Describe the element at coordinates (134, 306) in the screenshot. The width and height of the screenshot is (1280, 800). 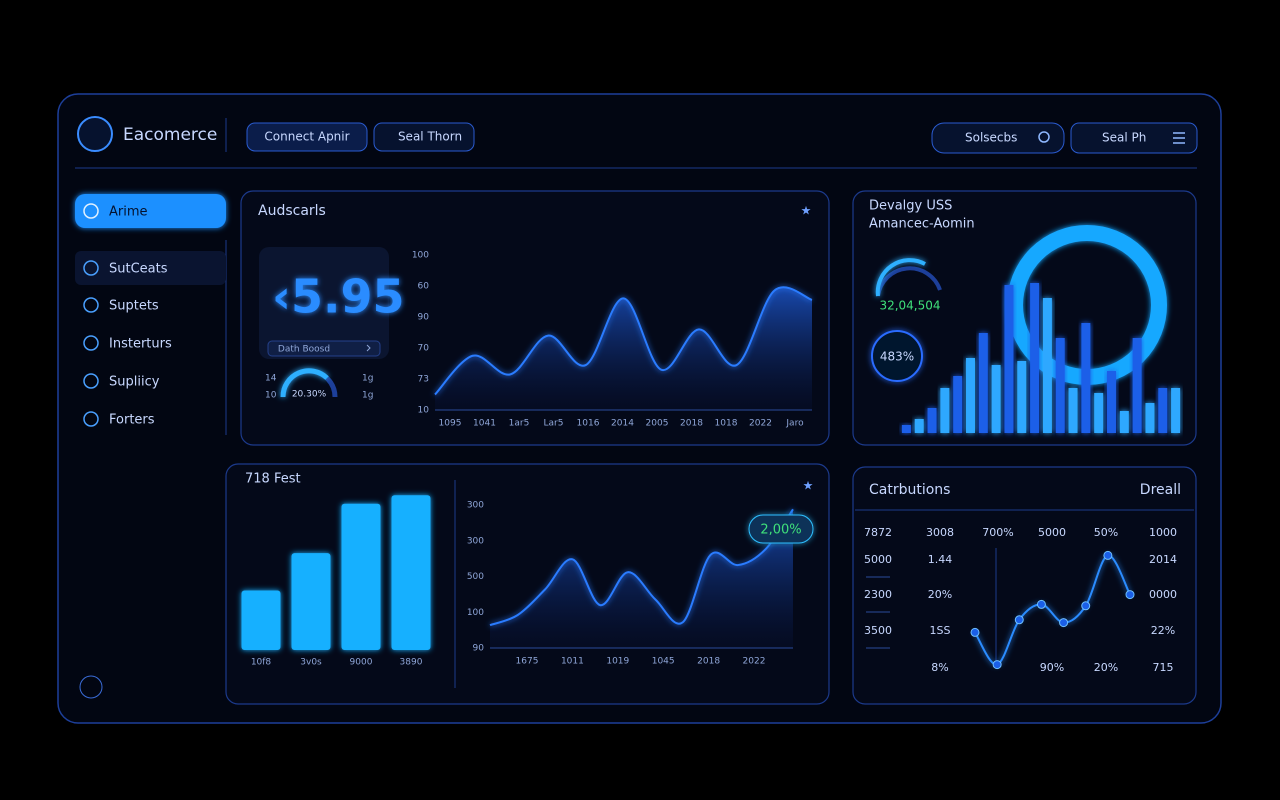
I see `nav-label: Suptets` at that location.